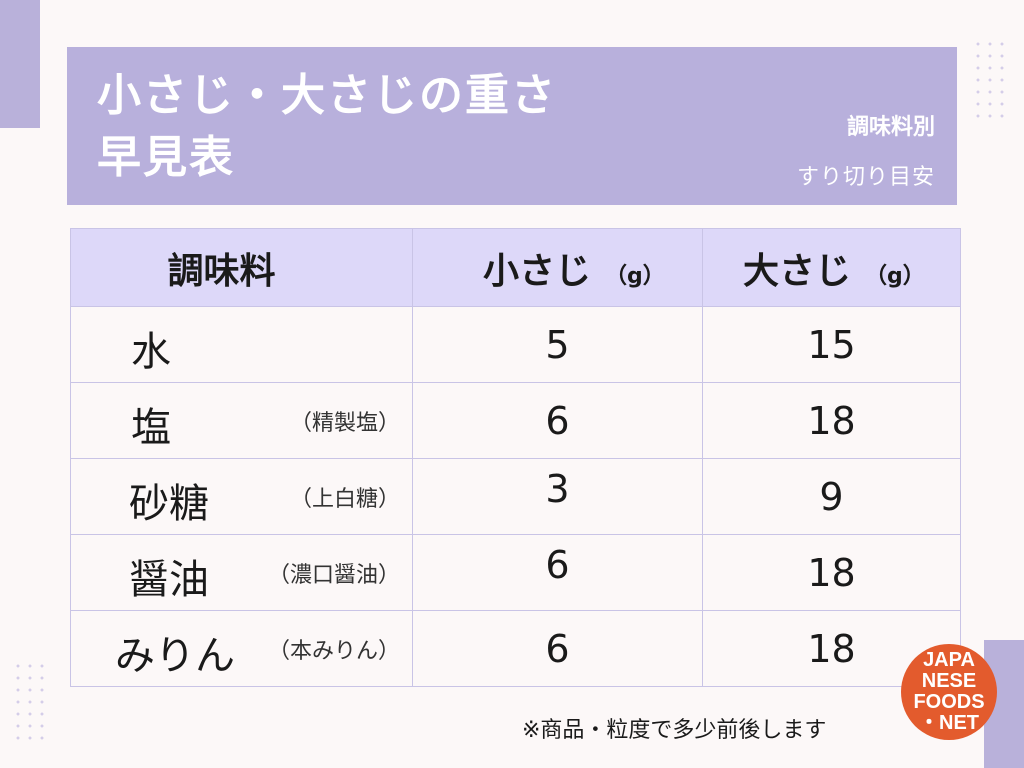  What do you see at coordinates (169, 504) in the screenshot?
I see `seasoning-name: 砂糖` at bounding box center [169, 504].